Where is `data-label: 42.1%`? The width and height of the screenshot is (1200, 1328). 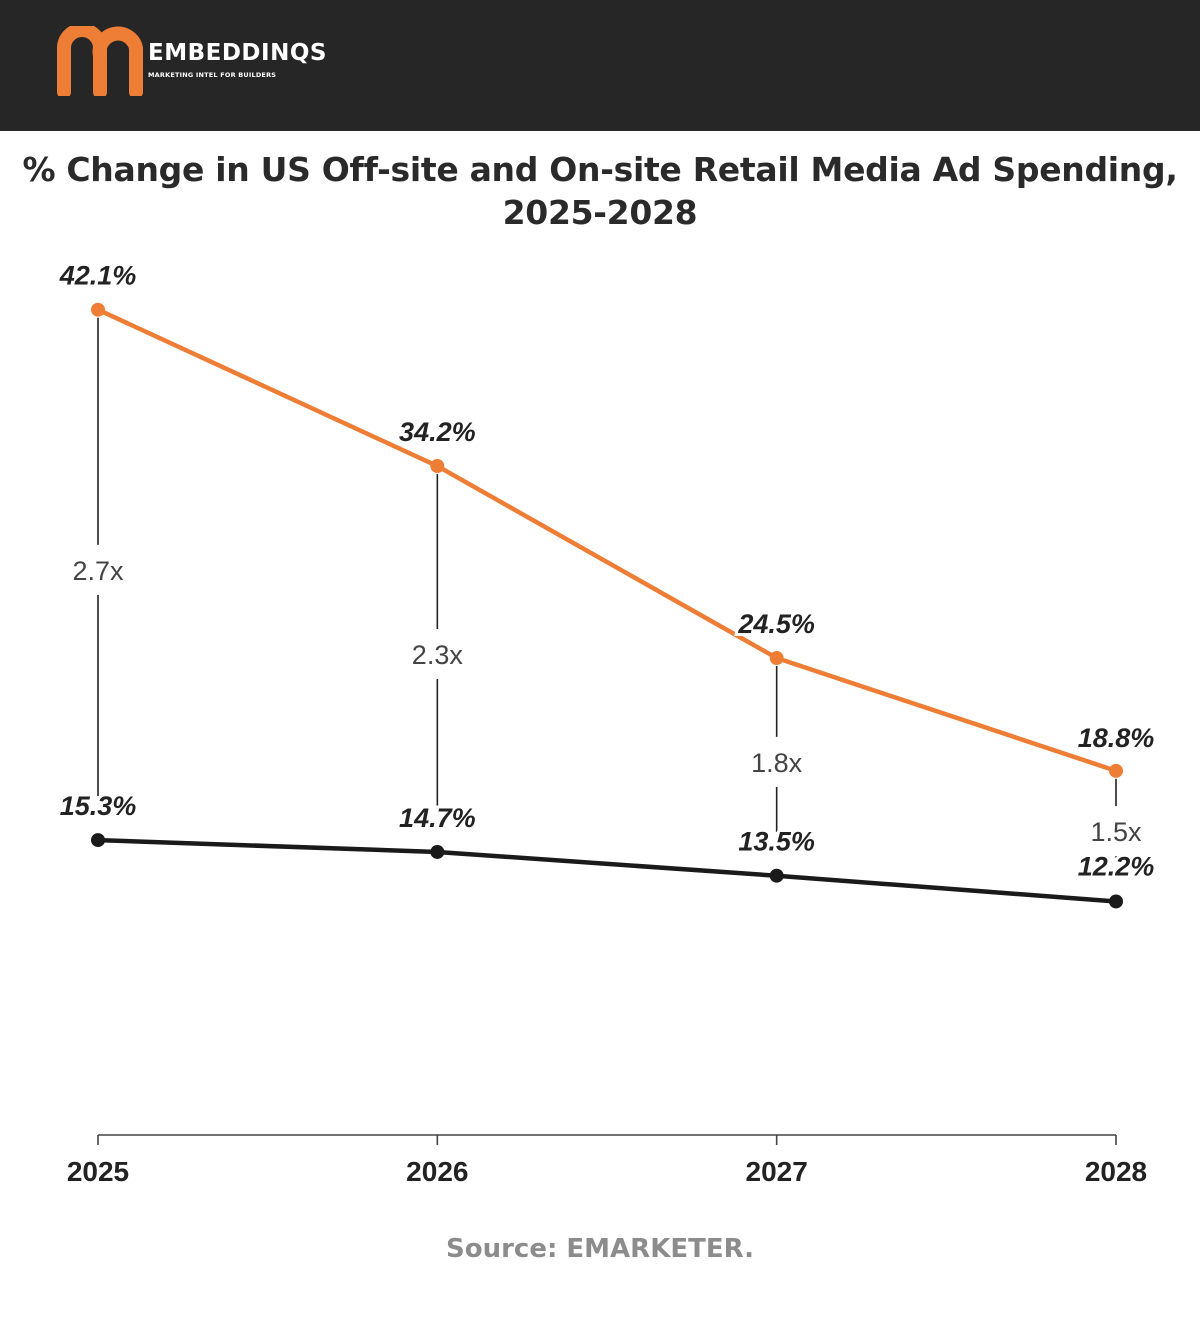
data-label: 42.1% is located at coordinates (98, 276).